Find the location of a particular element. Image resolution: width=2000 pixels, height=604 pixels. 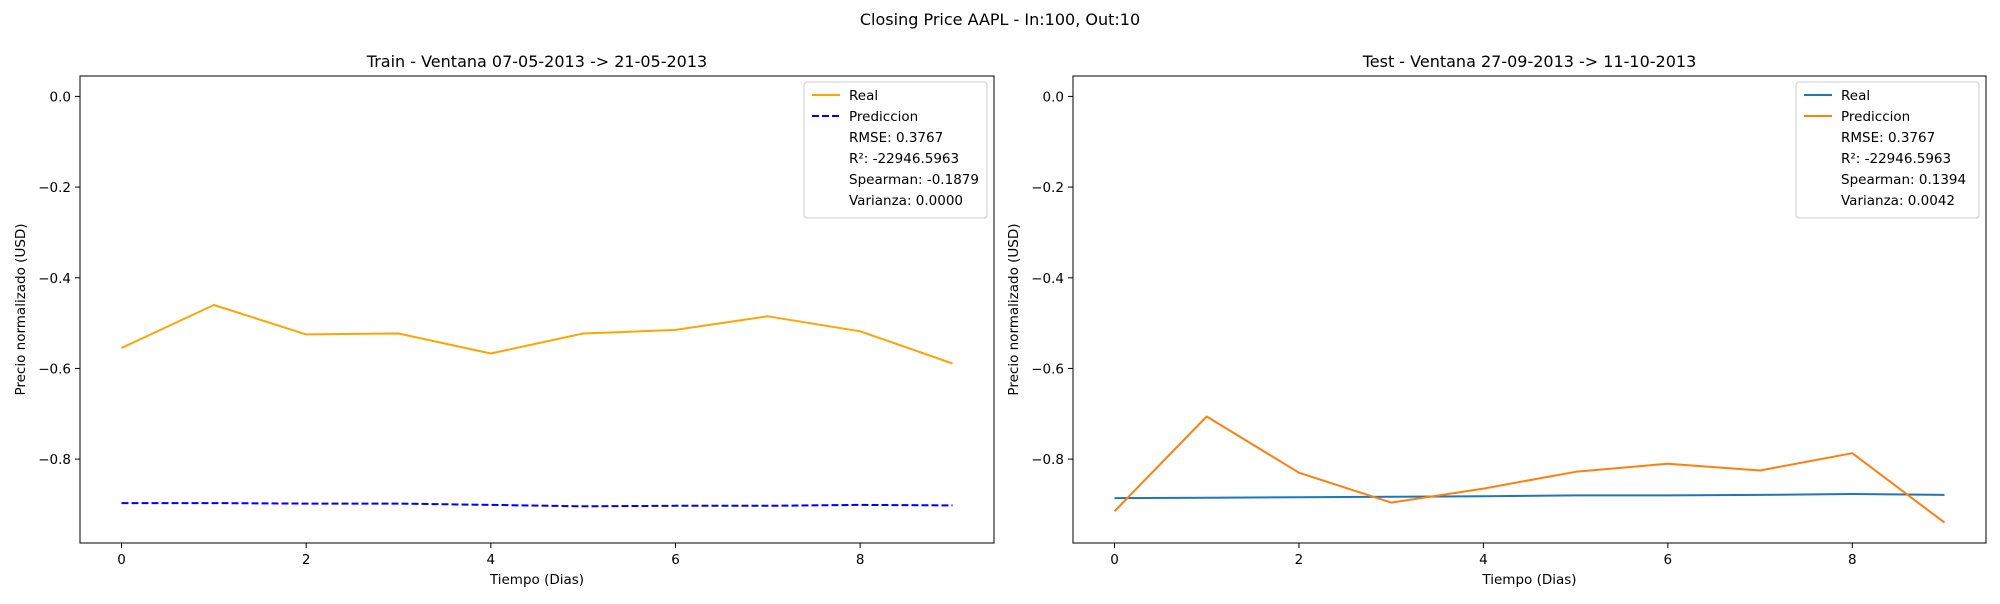

legend-metric: Spearman: -0.1879 is located at coordinates (914, 180).